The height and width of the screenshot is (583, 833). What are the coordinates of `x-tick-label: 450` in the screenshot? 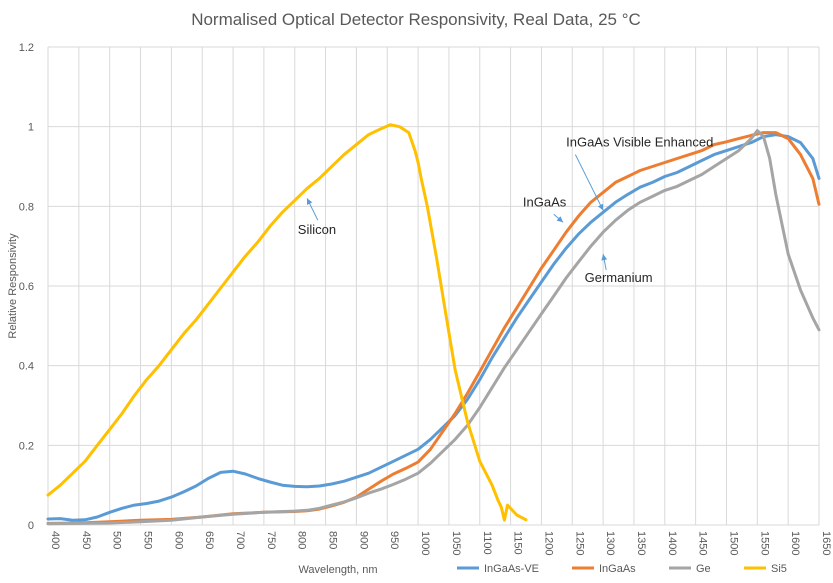 It's located at (86, 540).